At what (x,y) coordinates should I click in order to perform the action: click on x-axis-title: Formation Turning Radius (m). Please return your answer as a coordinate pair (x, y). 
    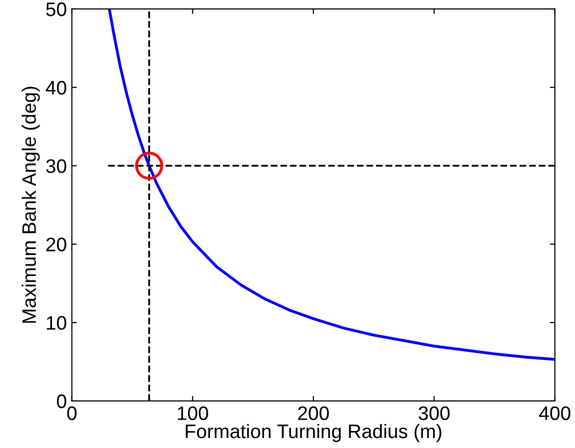
    Looking at the image, I should click on (314, 433).